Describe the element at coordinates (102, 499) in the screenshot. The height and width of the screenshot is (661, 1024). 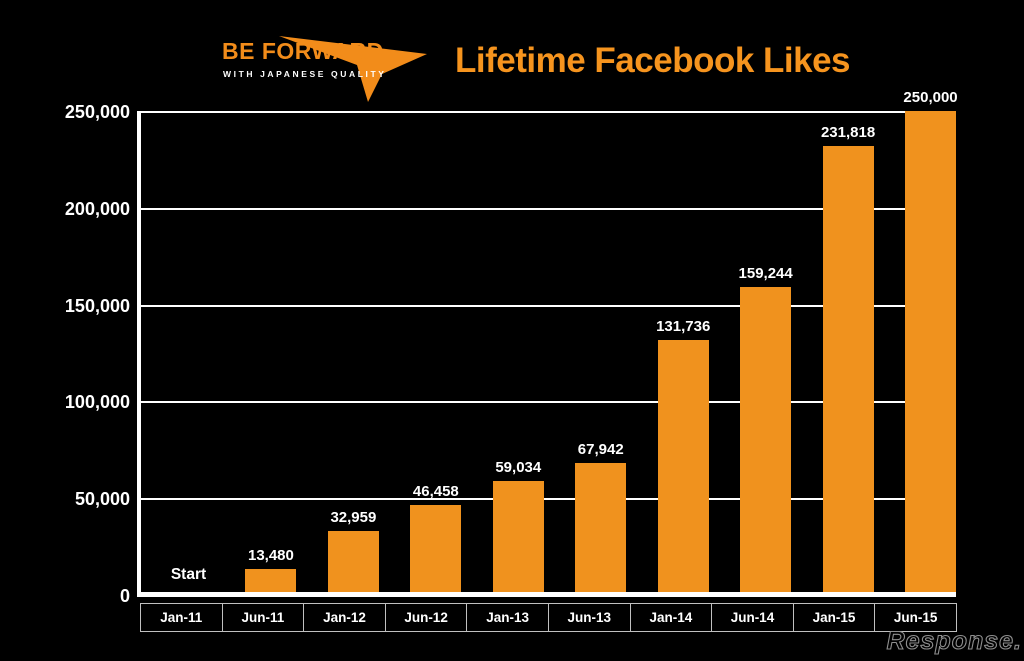
I see `y-tick-label: 50,000` at that location.